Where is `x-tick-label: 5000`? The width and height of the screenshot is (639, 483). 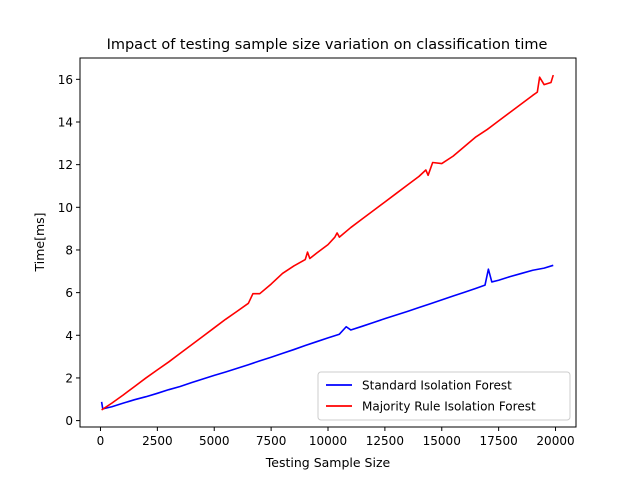
x-tick-label: 5000 is located at coordinates (214, 441).